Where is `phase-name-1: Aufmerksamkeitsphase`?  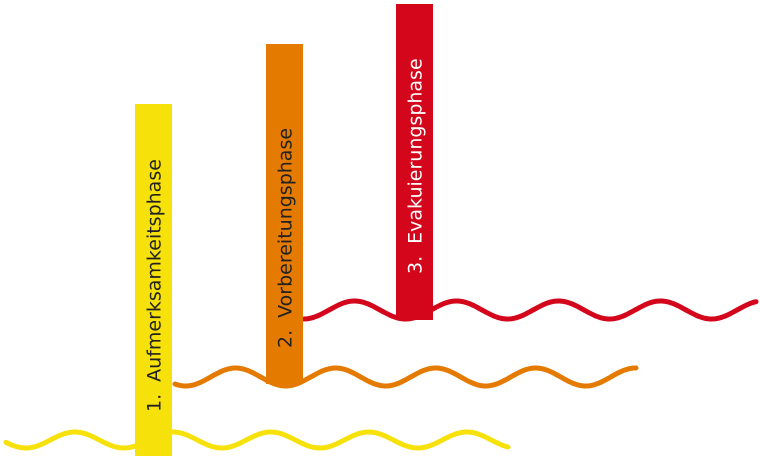 phase-name-1: Aufmerksamkeitsphase is located at coordinates (155, 270).